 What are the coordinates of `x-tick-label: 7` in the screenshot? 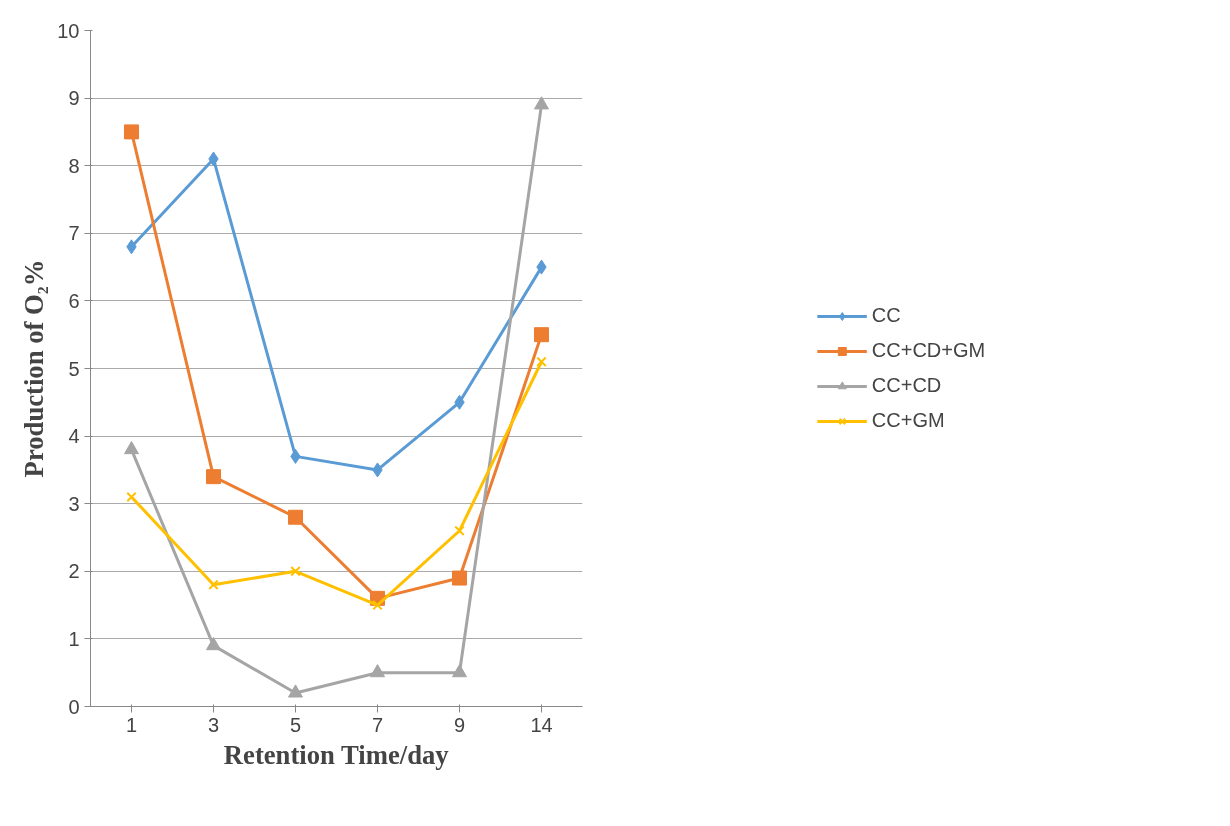 It's located at (377, 724).